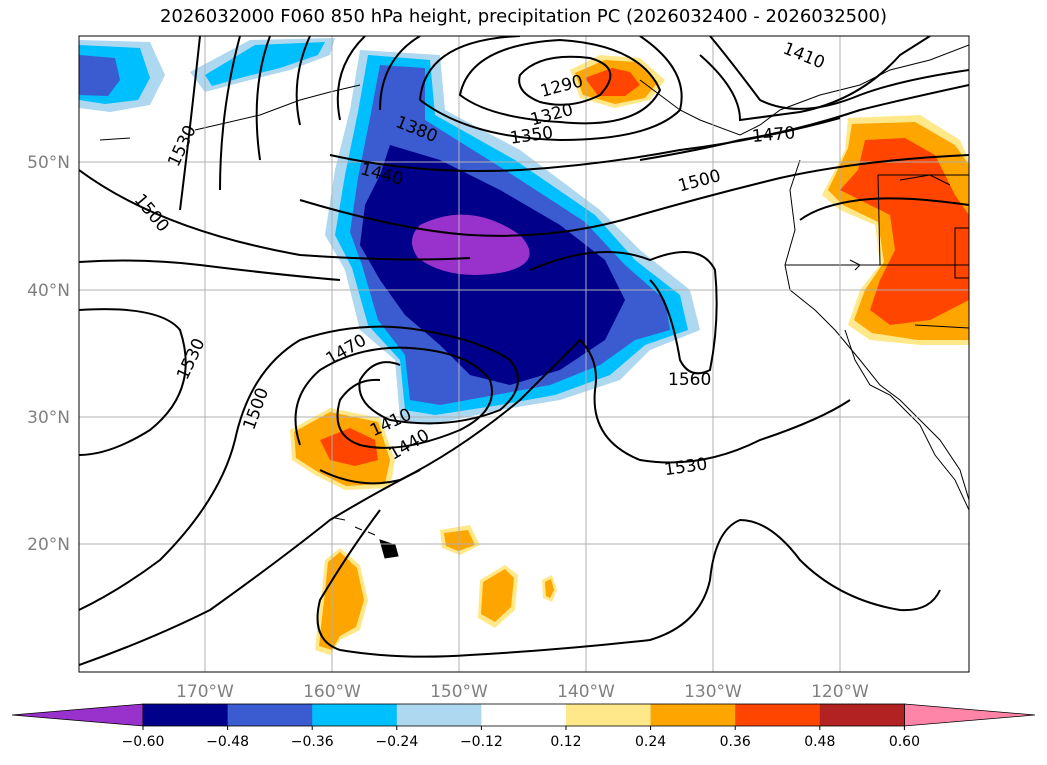 The image size is (1047, 765). What do you see at coordinates (689, 380) in the screenshot?
I see `contour-label: 1560` at bounding box center [689, 380].